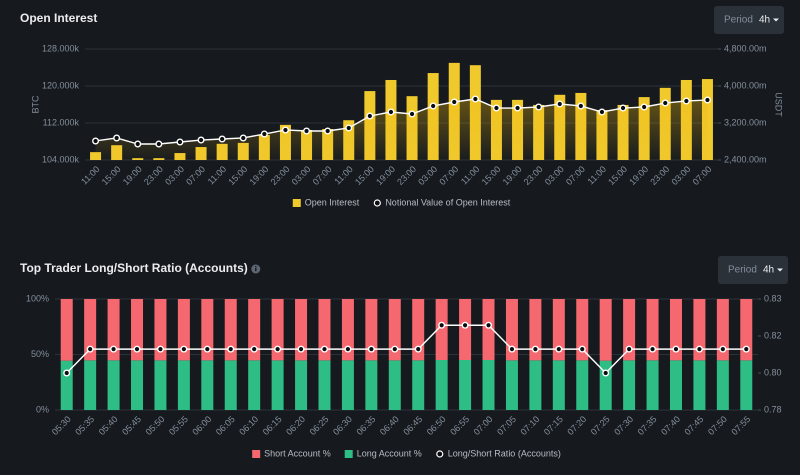 Image resolution: width=800 pixels, height=475 pixels. What do you see at coordinates (717, 425) in the screenshot?
I see `x-tick-label: 07:50` at bounding box center [717, 425].